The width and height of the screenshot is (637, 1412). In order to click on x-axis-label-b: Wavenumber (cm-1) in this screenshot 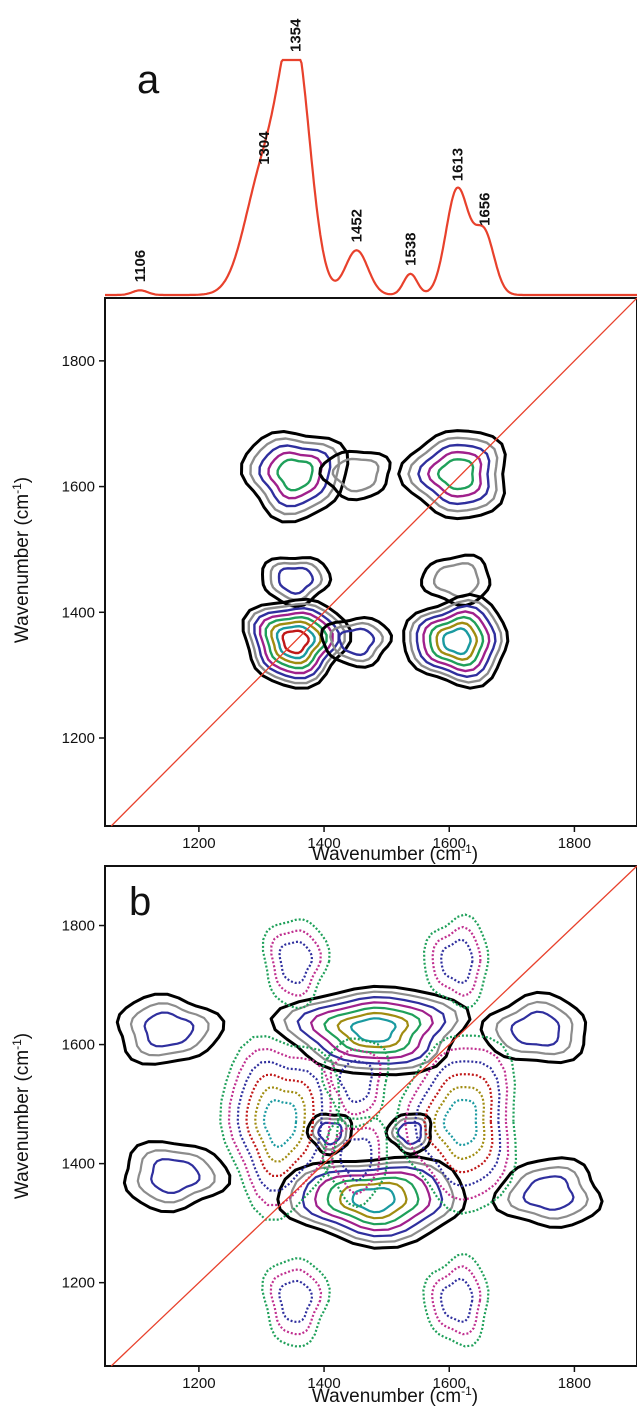, I will do `click(395, 1395)`.